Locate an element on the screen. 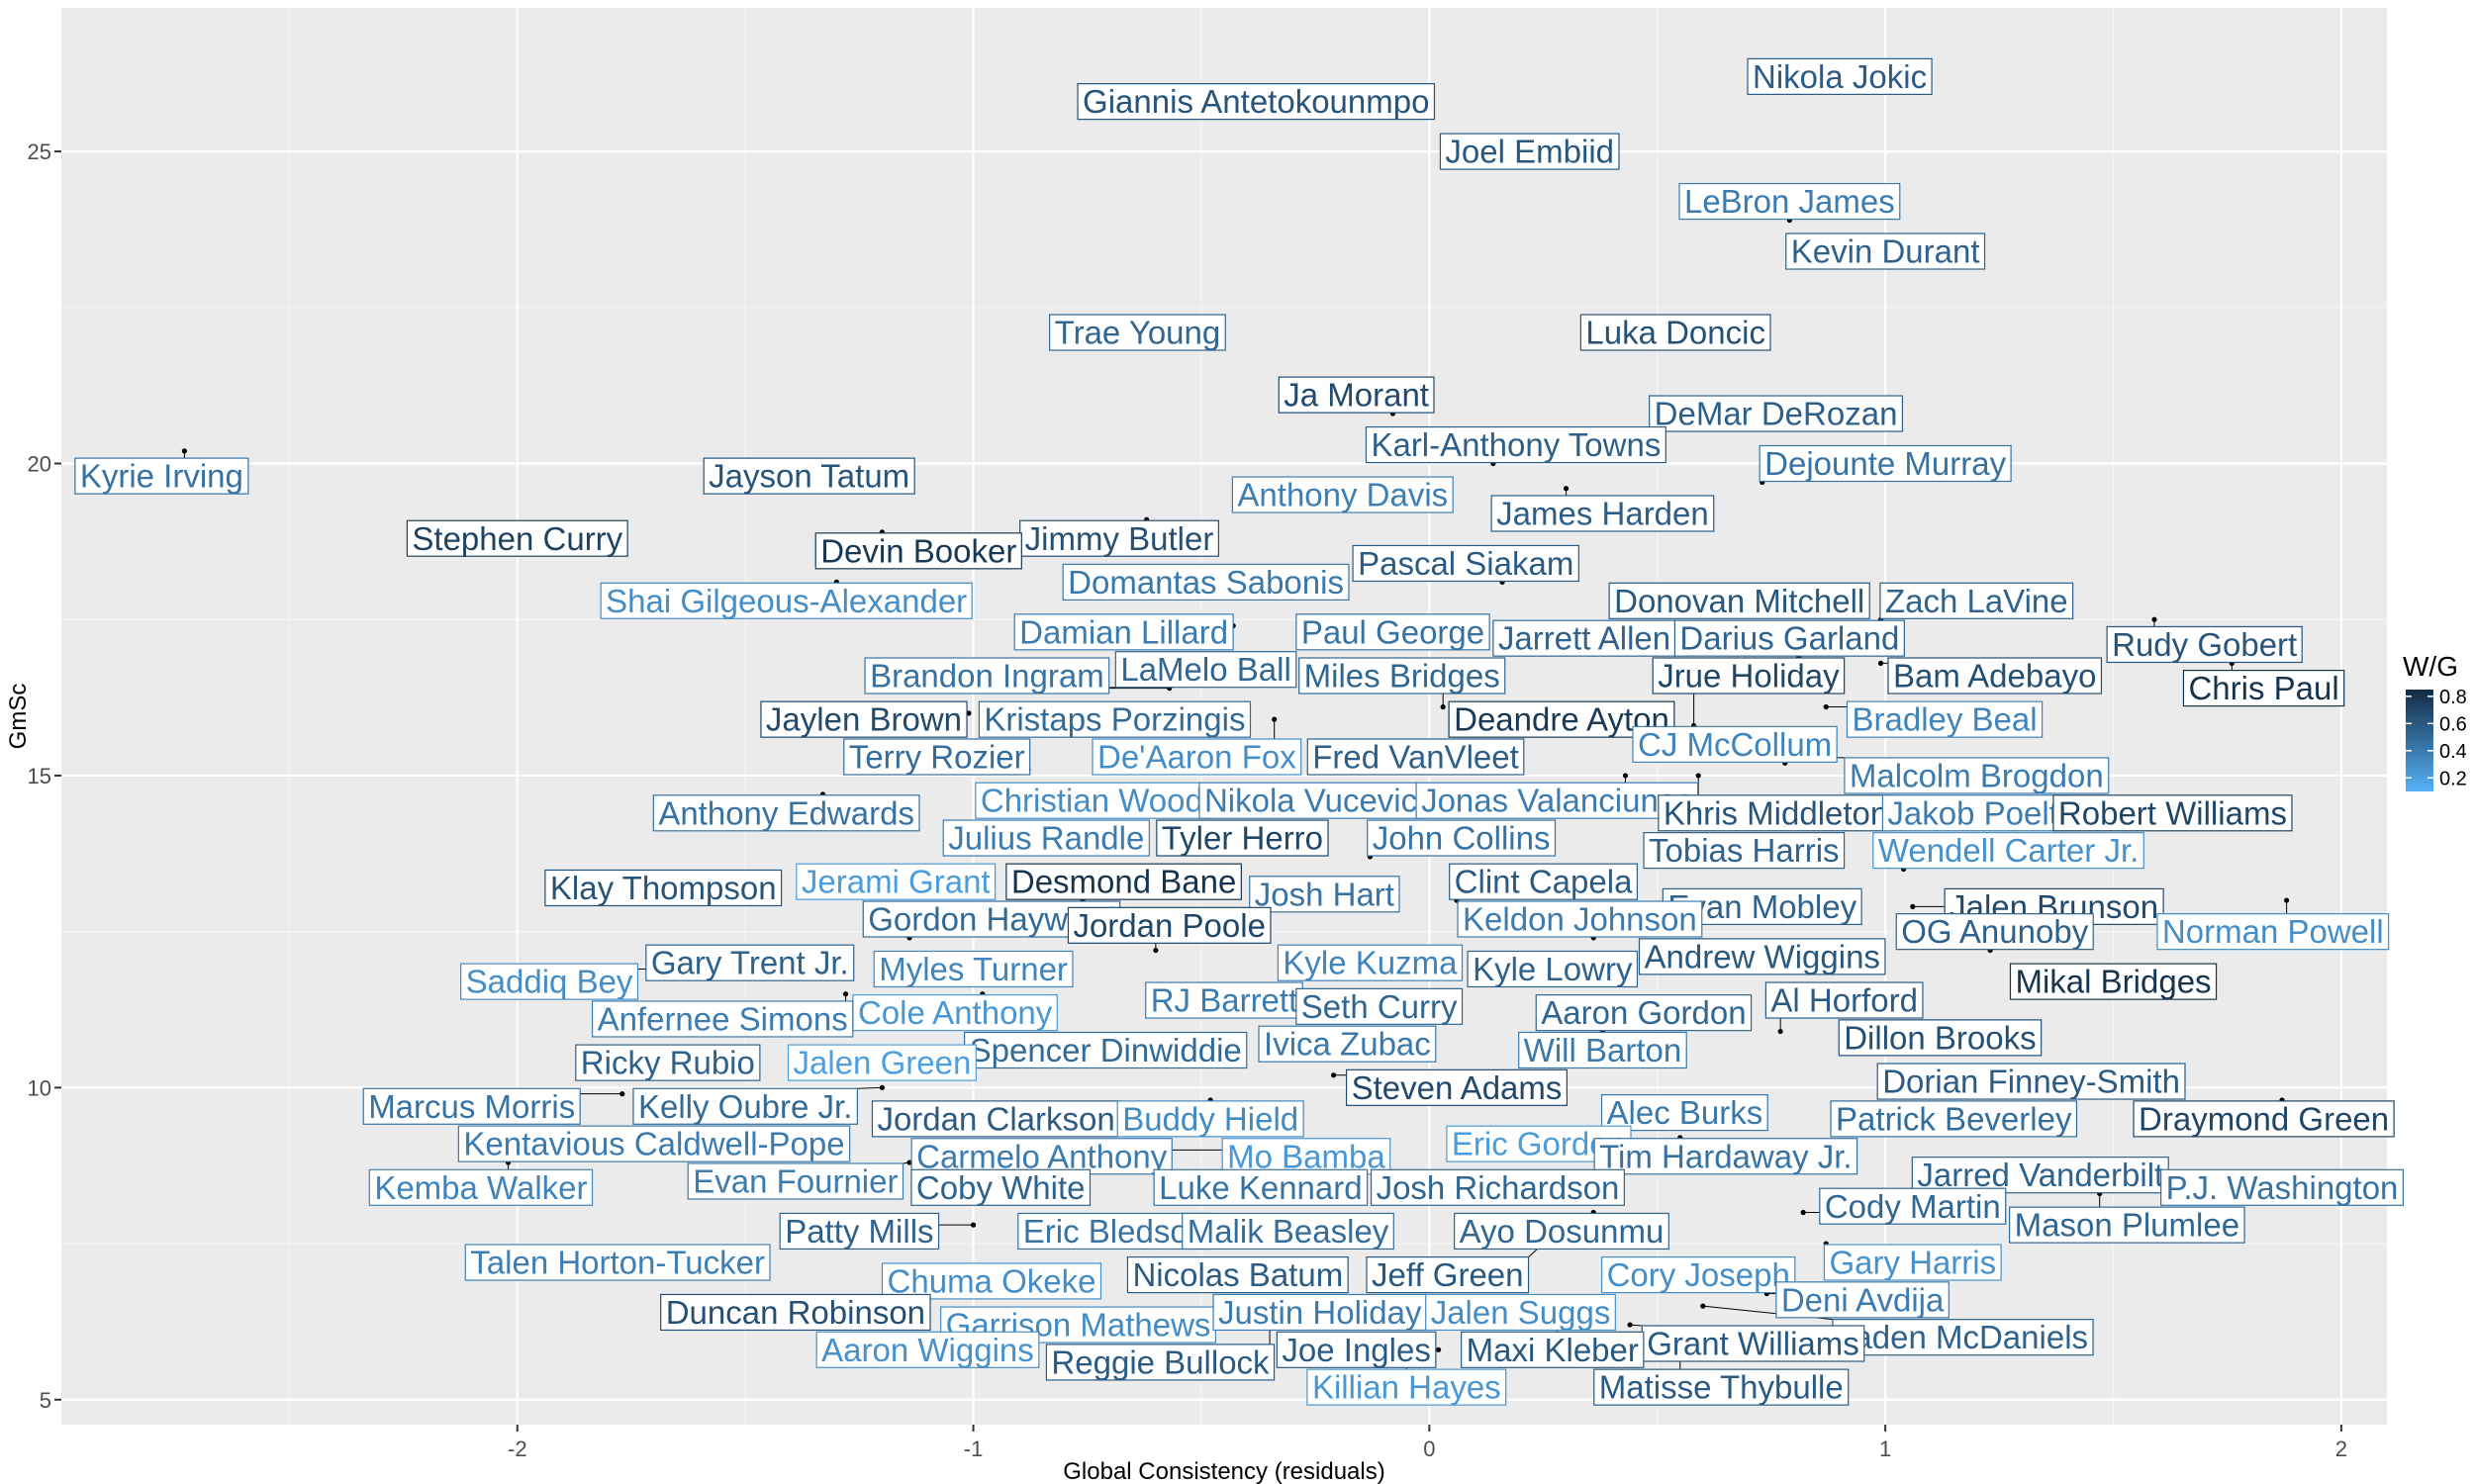  label-text: Kemba Walker is located at coordinates (481, 1187).